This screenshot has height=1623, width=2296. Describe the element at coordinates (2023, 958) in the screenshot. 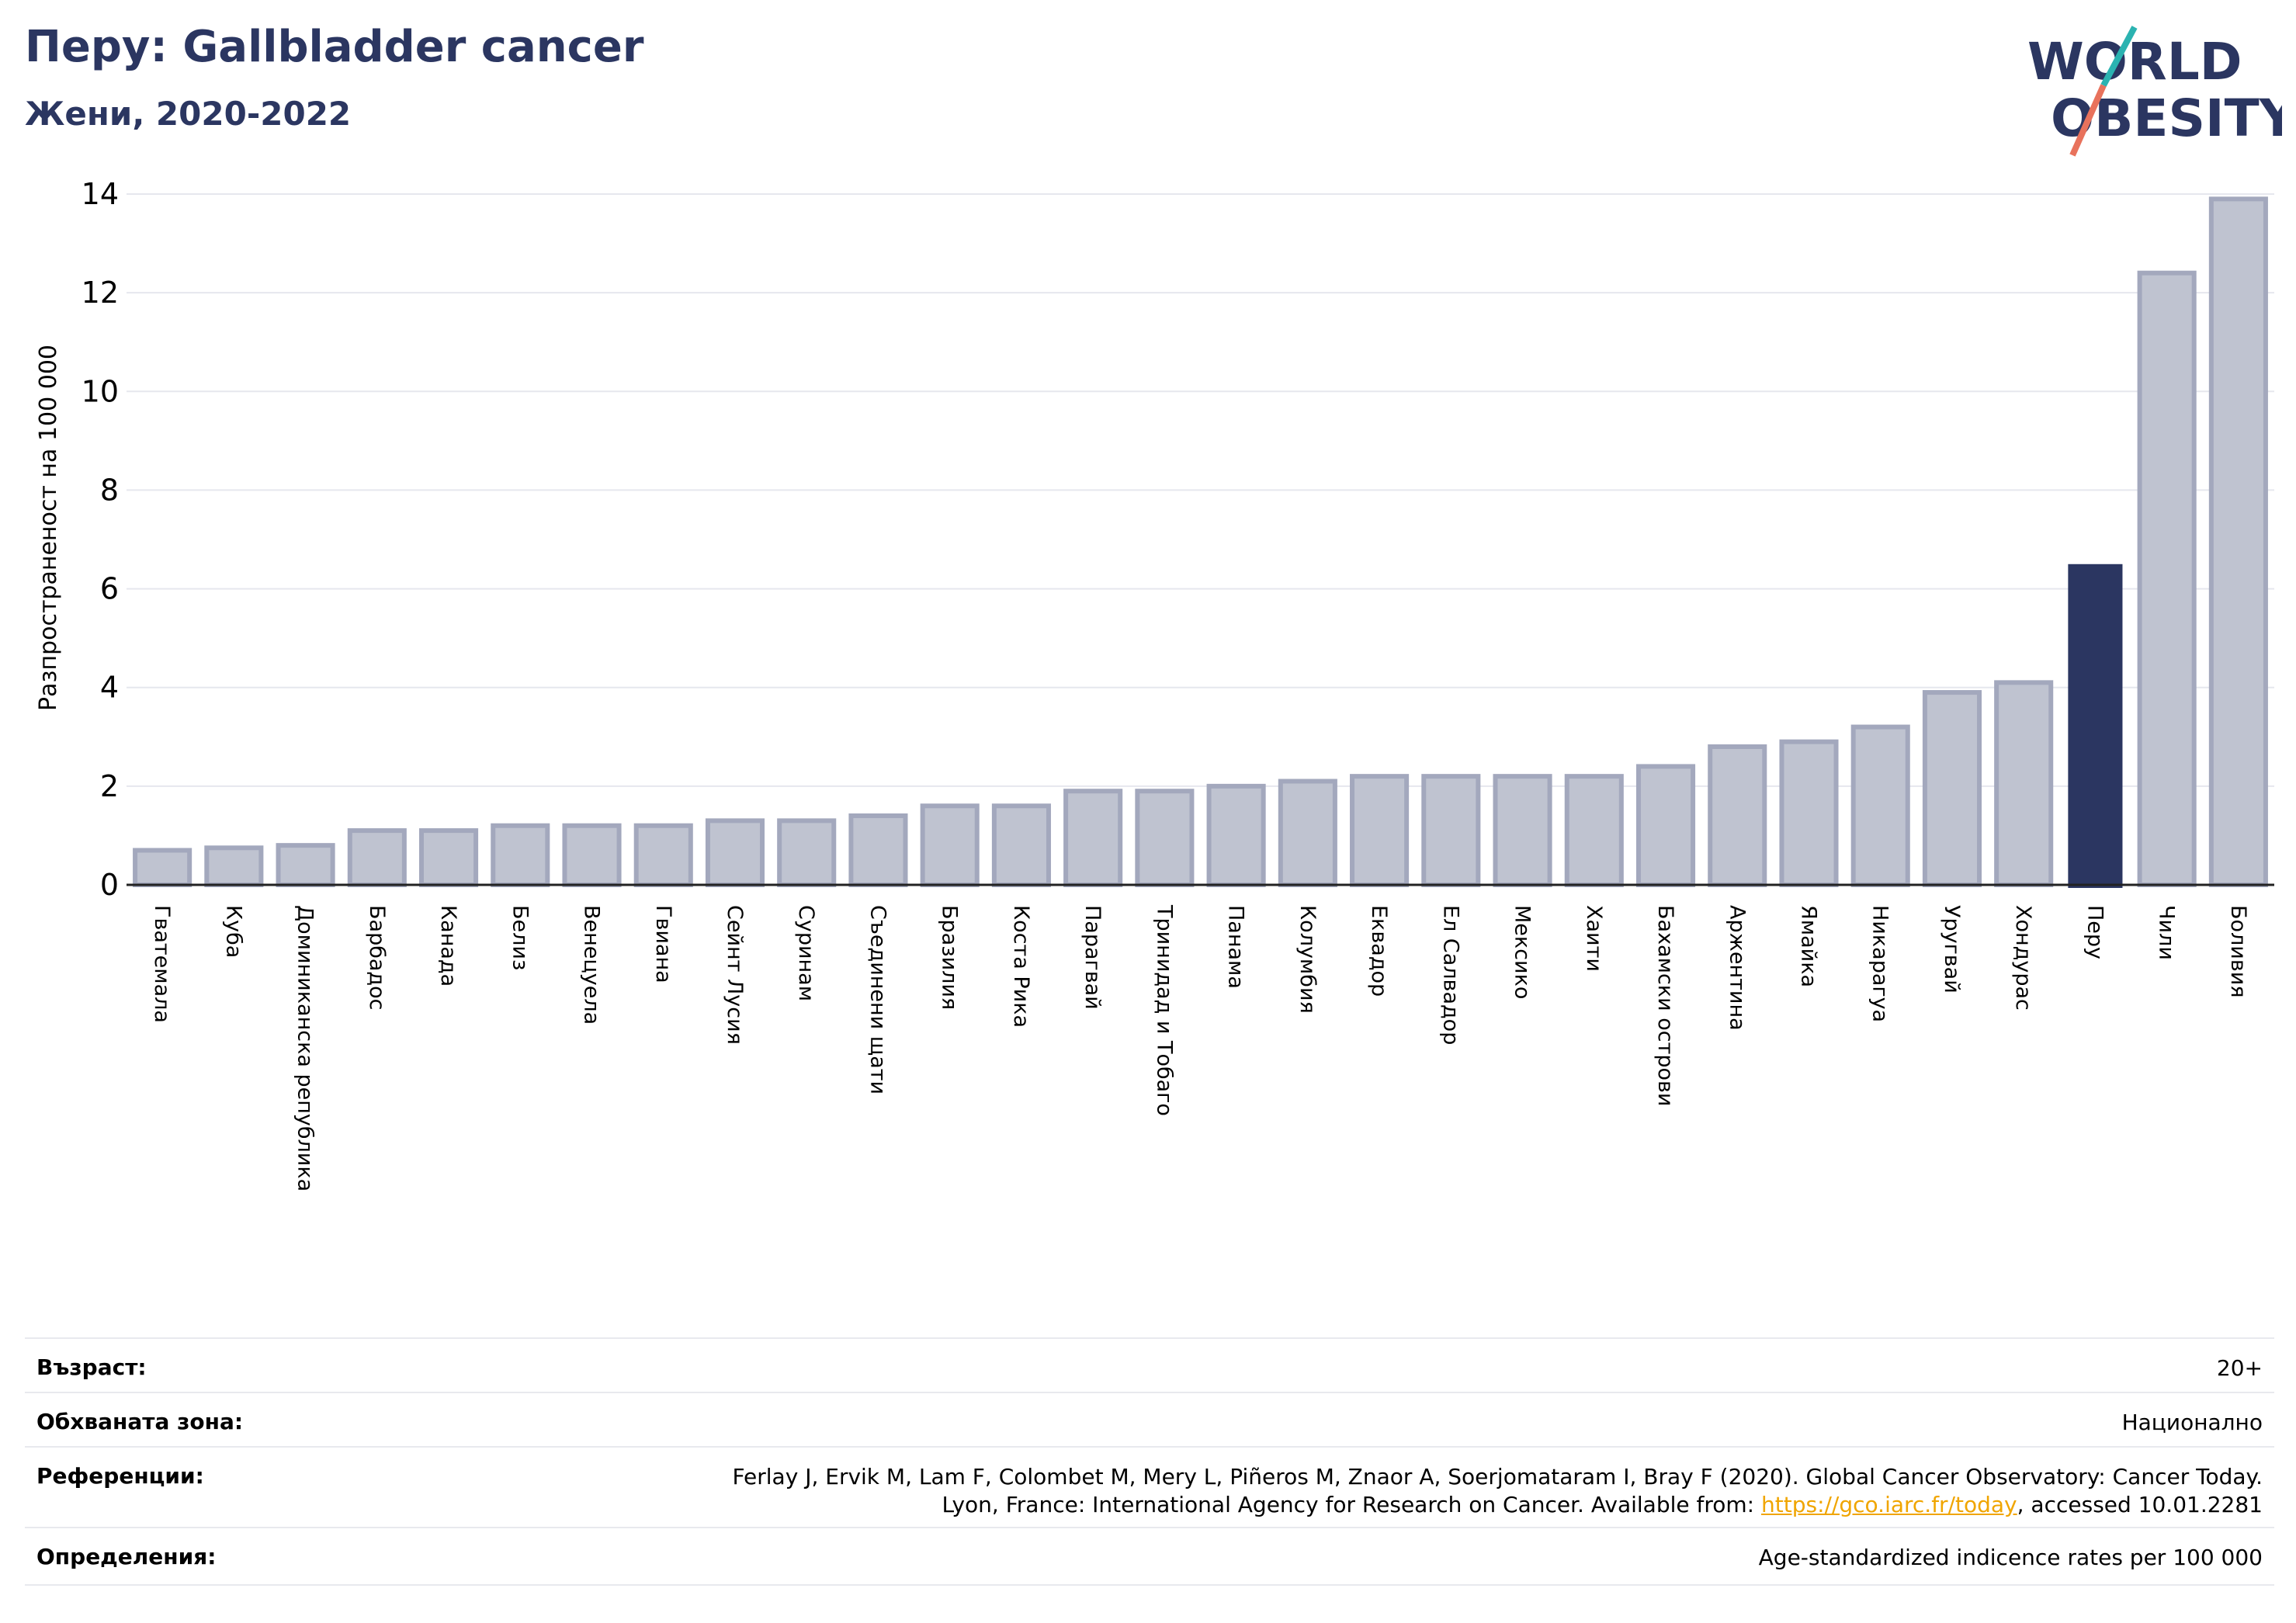

I see `x-tick-label: Хондурас` at that location.